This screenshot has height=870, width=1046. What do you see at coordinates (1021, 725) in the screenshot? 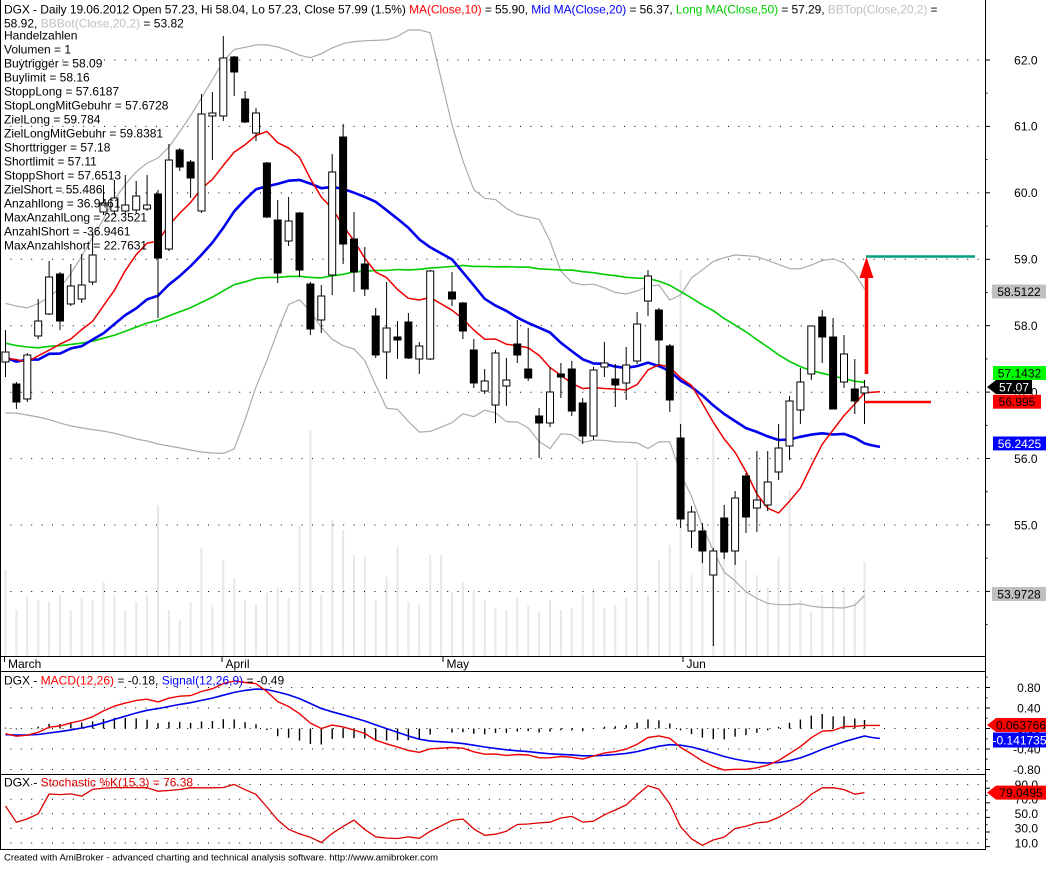
I see `svg-text: 0.063766` at bounding box center [1021, 725].